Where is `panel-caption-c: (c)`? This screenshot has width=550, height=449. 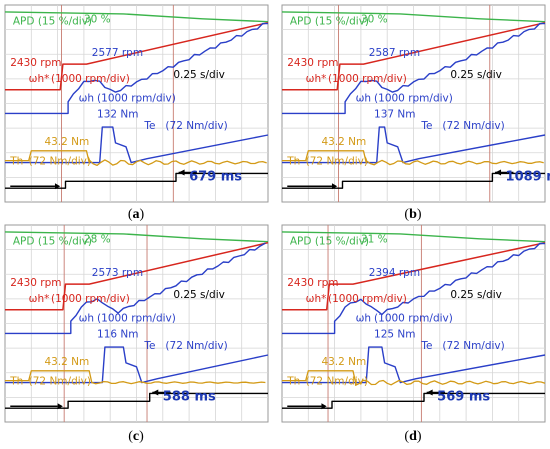
panel-caption-c: (c) is located at coordinates (136, 436).